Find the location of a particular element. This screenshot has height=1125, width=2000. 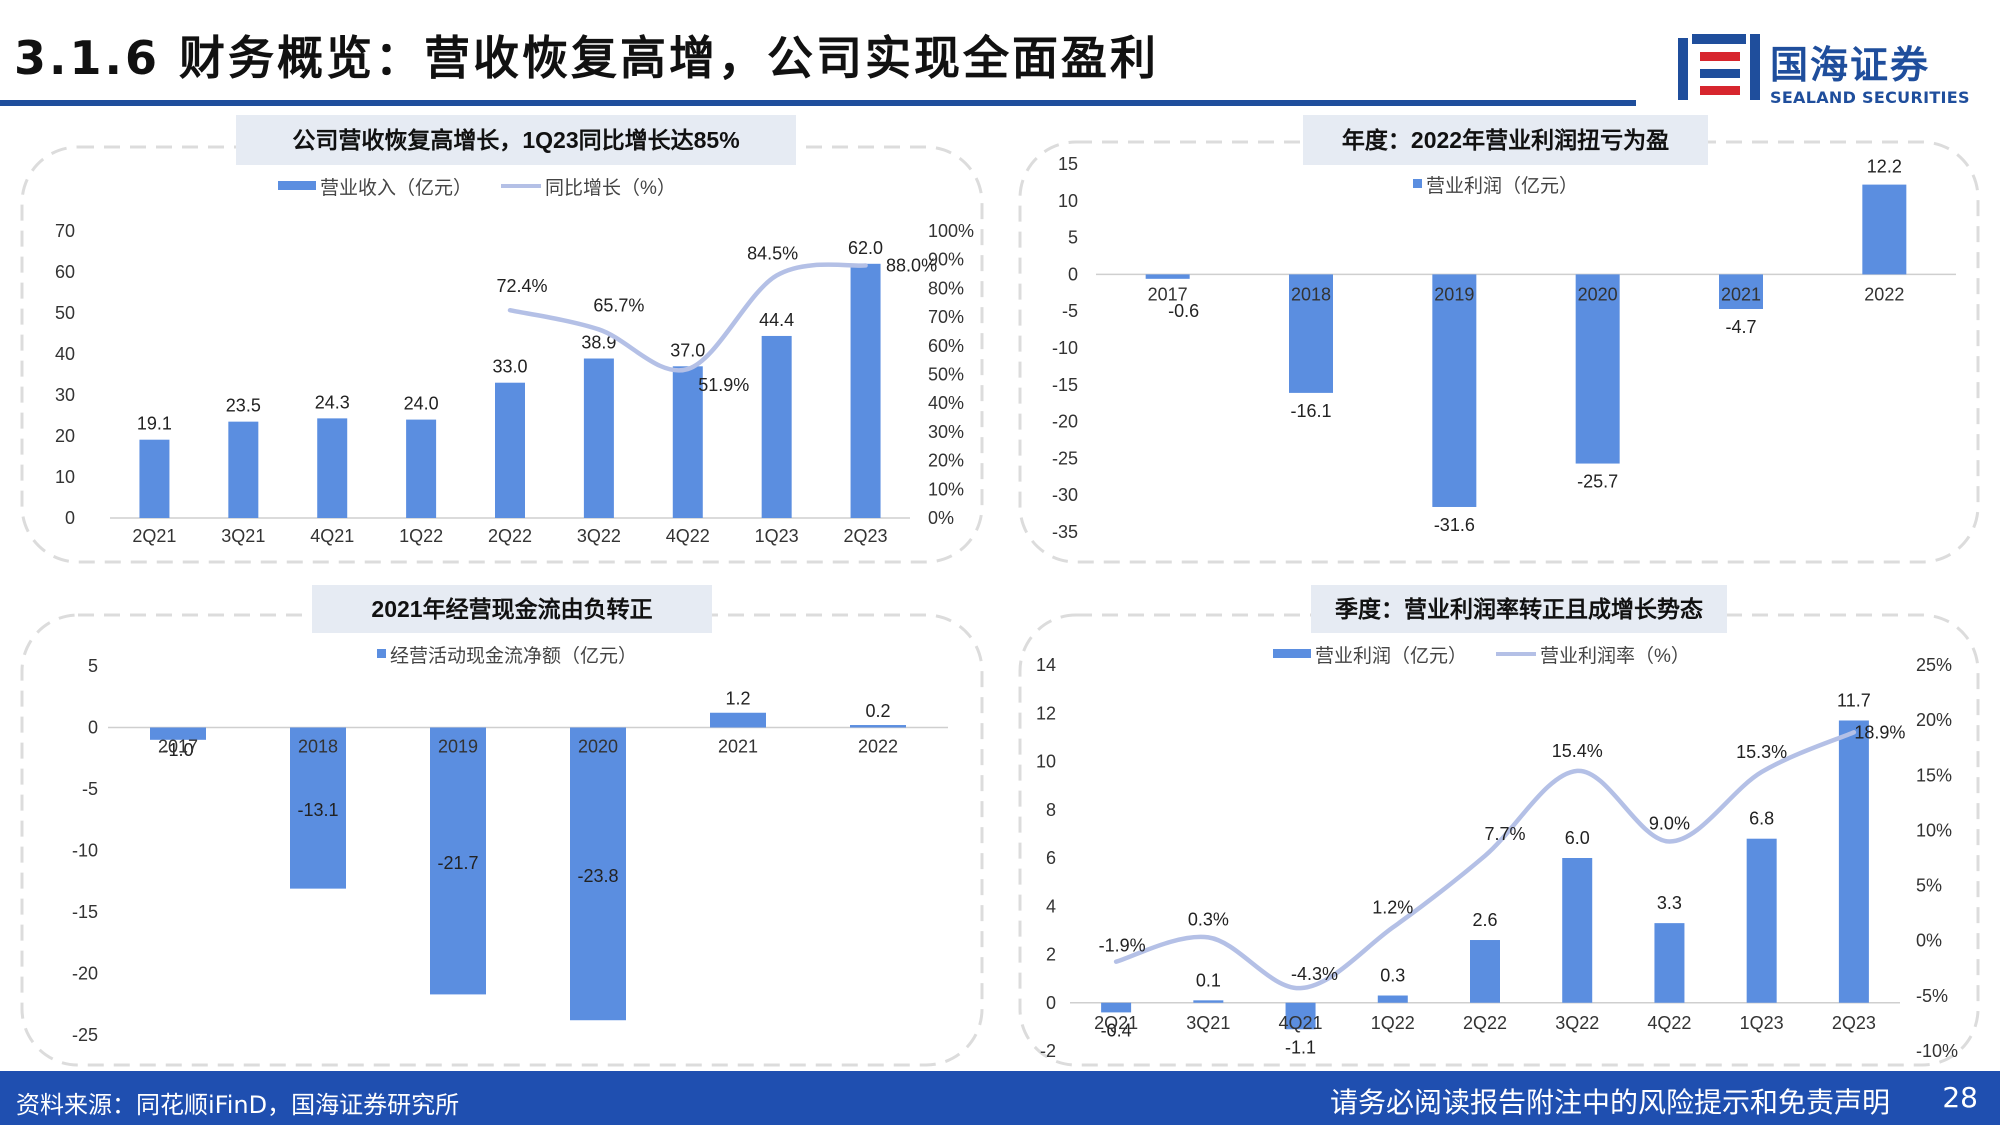

y2-tick-label: 90% is located at coordinates (946, 260).